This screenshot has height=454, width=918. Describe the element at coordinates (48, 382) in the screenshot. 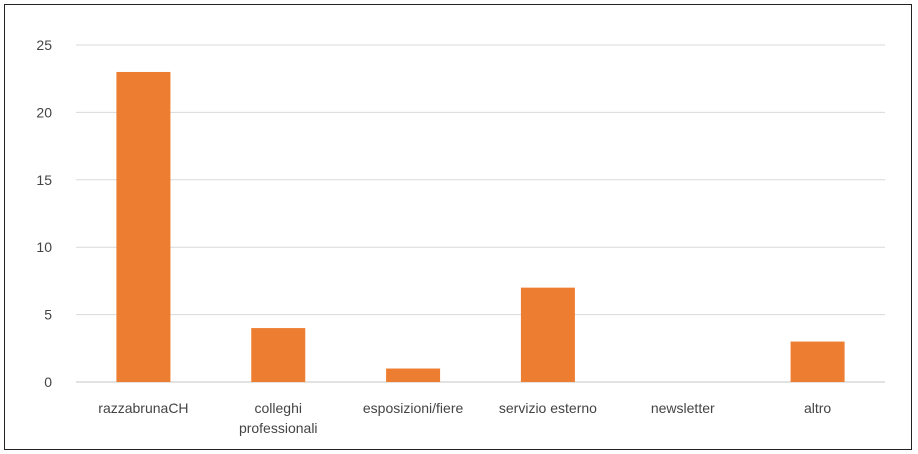

I see `y-tick-label: 0` at that location.